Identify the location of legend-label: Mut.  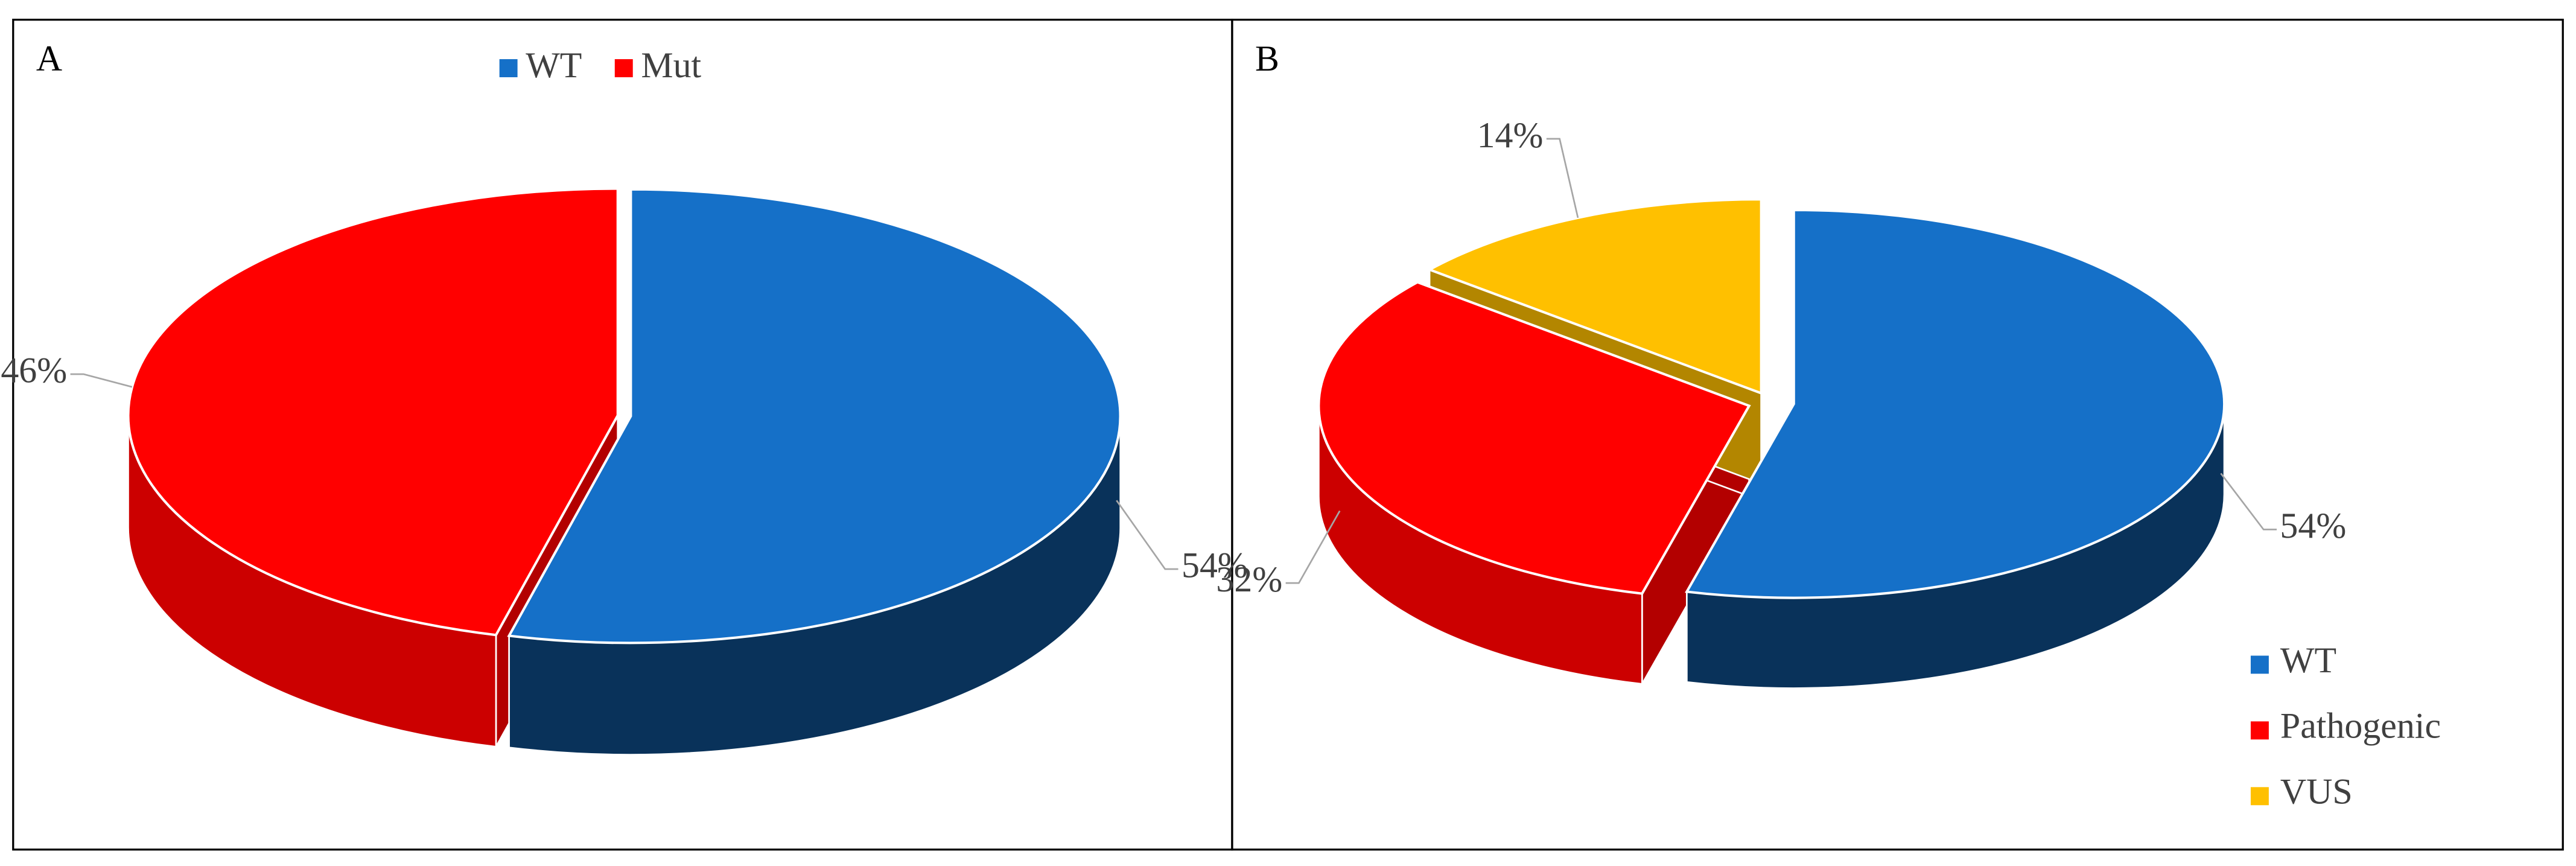
(671, 65).